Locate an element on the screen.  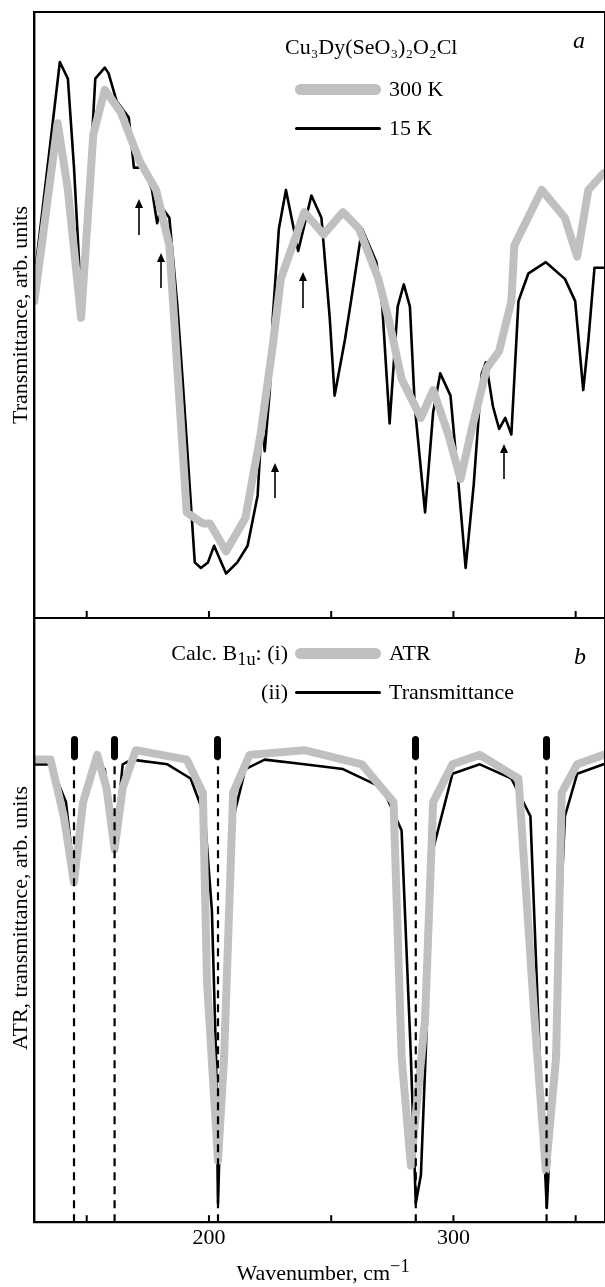
legend-title: Cu₃Dy(SeO₃)₂O₂Cl is located at coordinates (371, 46).